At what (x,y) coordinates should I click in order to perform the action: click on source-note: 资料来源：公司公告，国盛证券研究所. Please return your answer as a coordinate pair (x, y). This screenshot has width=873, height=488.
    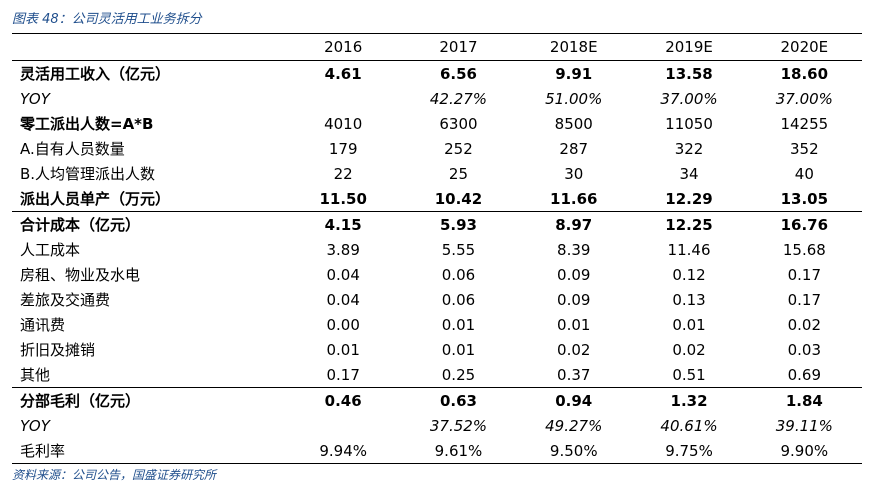
    Looking at the image, I should click on (114, 475).